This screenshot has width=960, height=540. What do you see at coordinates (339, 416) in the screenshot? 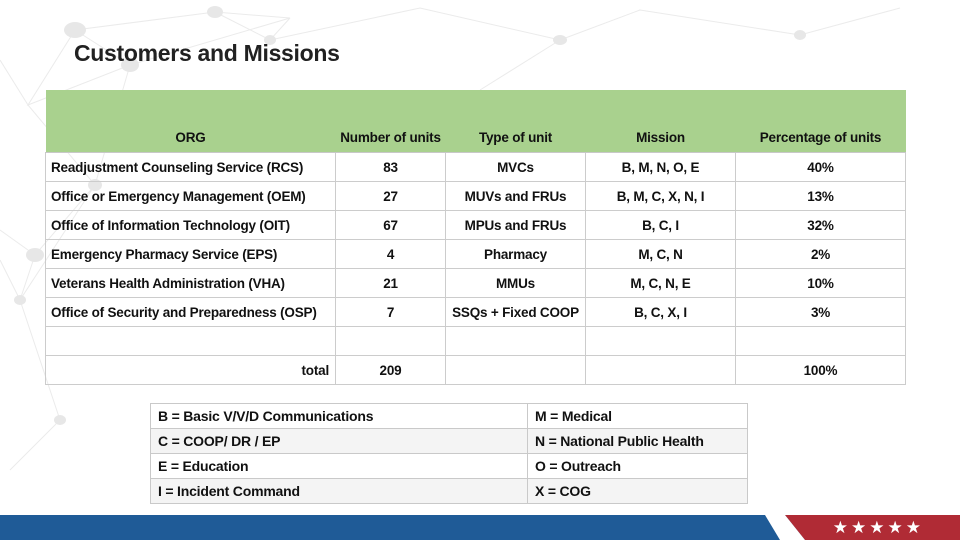
I see `legend-cell: B = Basic V/V/D Communications` at bounding box center [339, 416].